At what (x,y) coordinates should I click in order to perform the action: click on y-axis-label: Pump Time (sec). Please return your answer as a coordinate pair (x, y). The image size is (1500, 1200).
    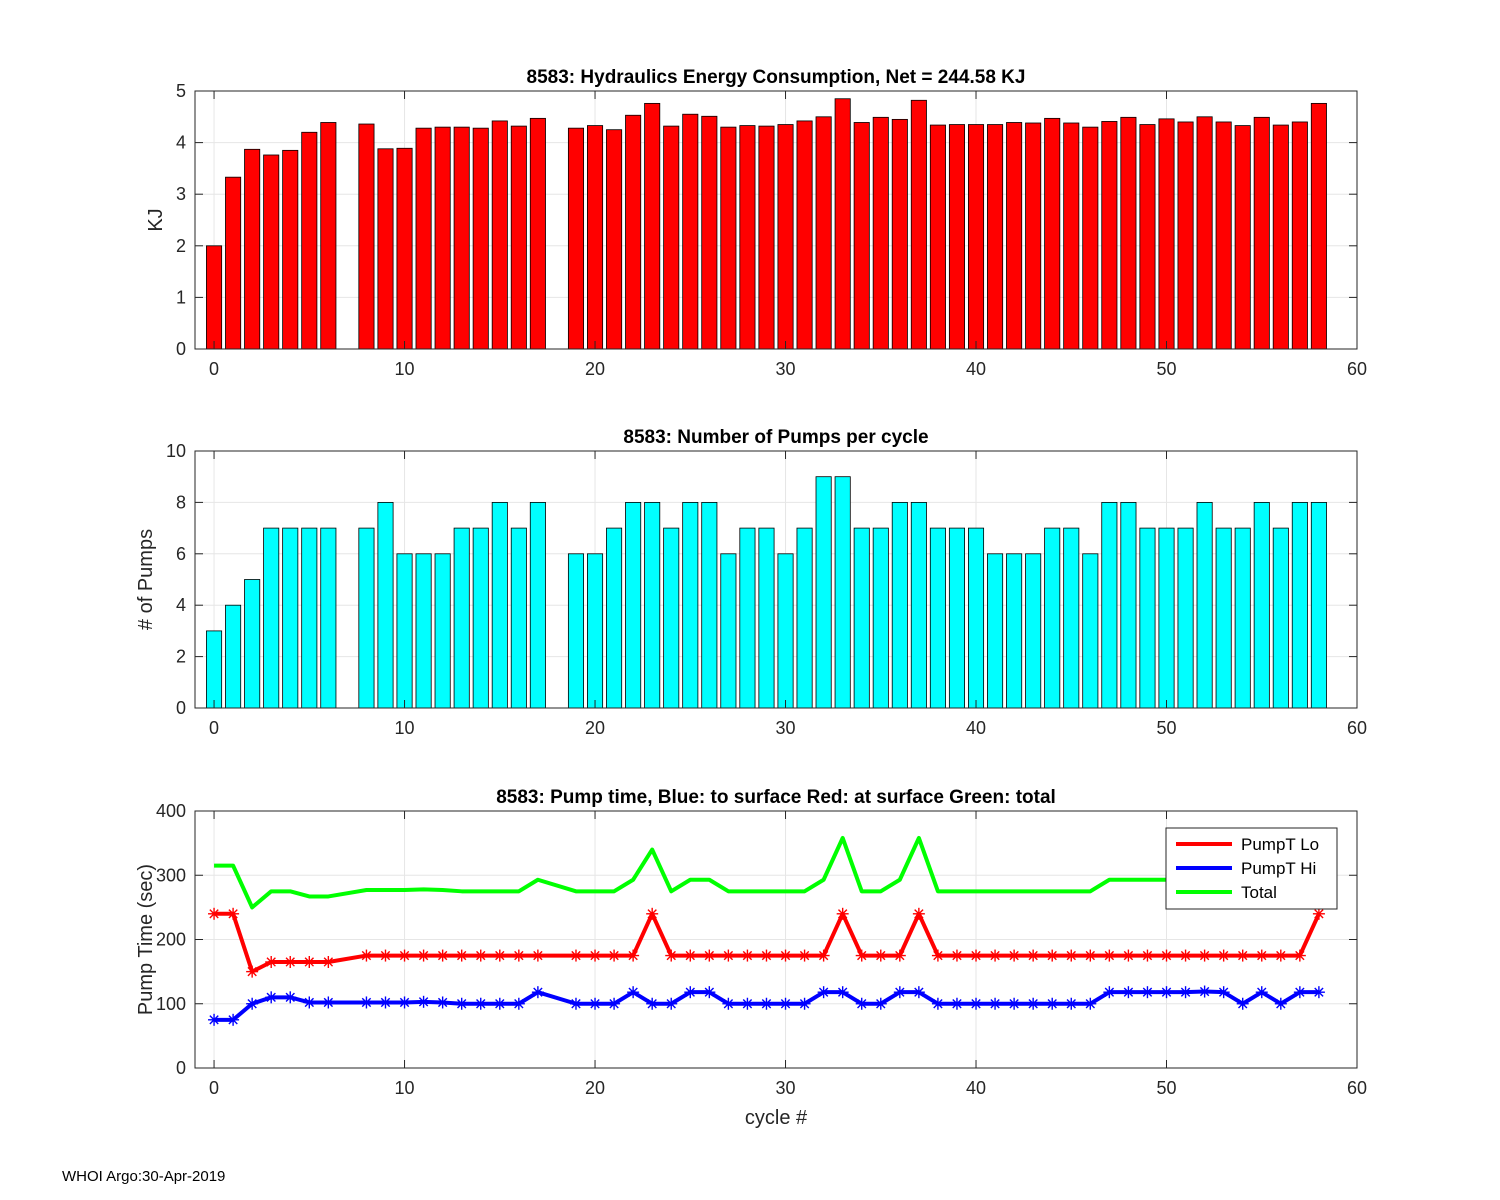
    Looking at the image, I should click on (146, 939).